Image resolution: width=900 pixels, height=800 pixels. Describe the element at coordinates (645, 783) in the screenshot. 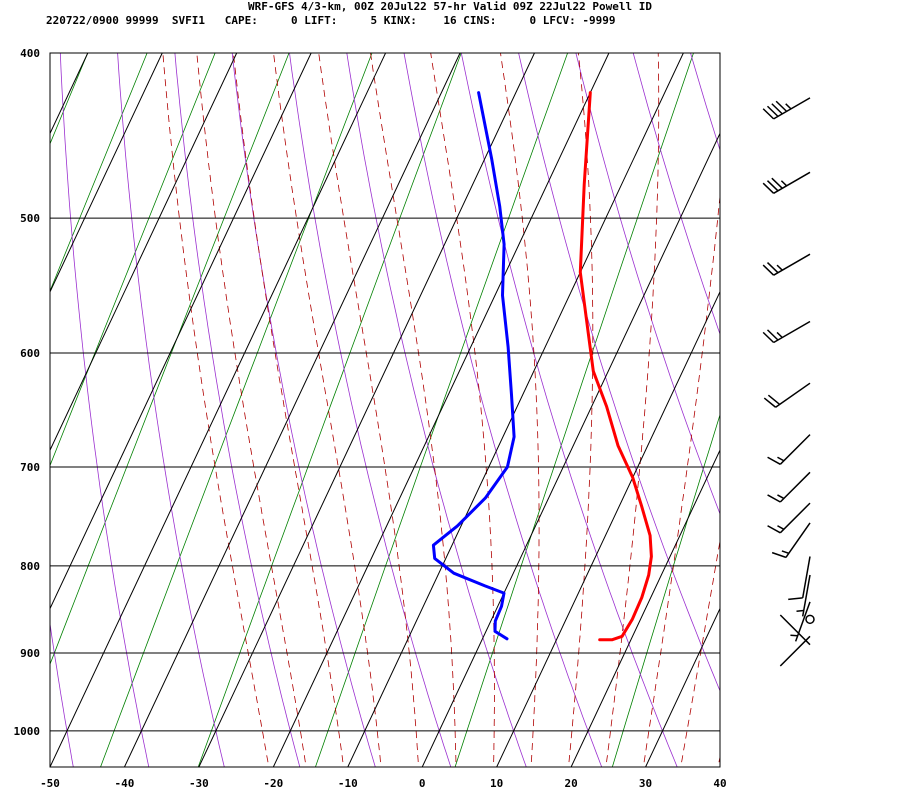

I see `x-tick-label: 30` at that location.